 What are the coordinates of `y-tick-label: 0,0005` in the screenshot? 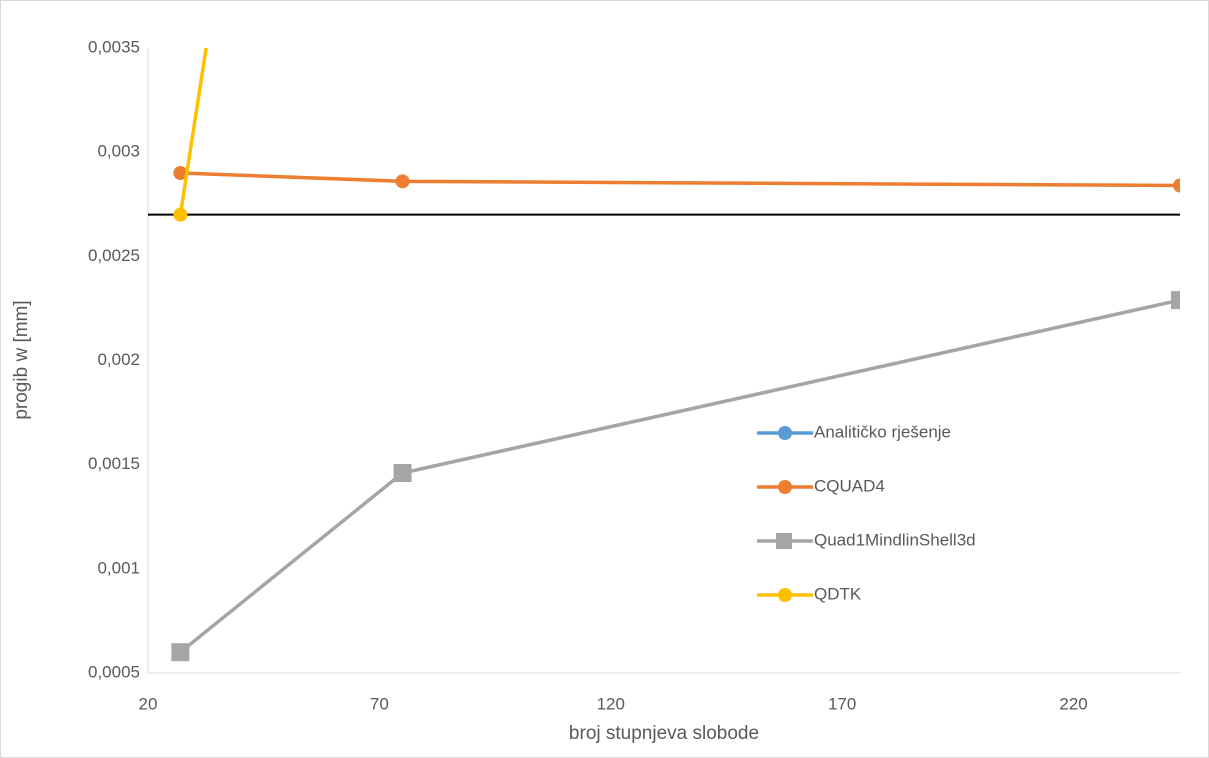 It's located at (114, 671).